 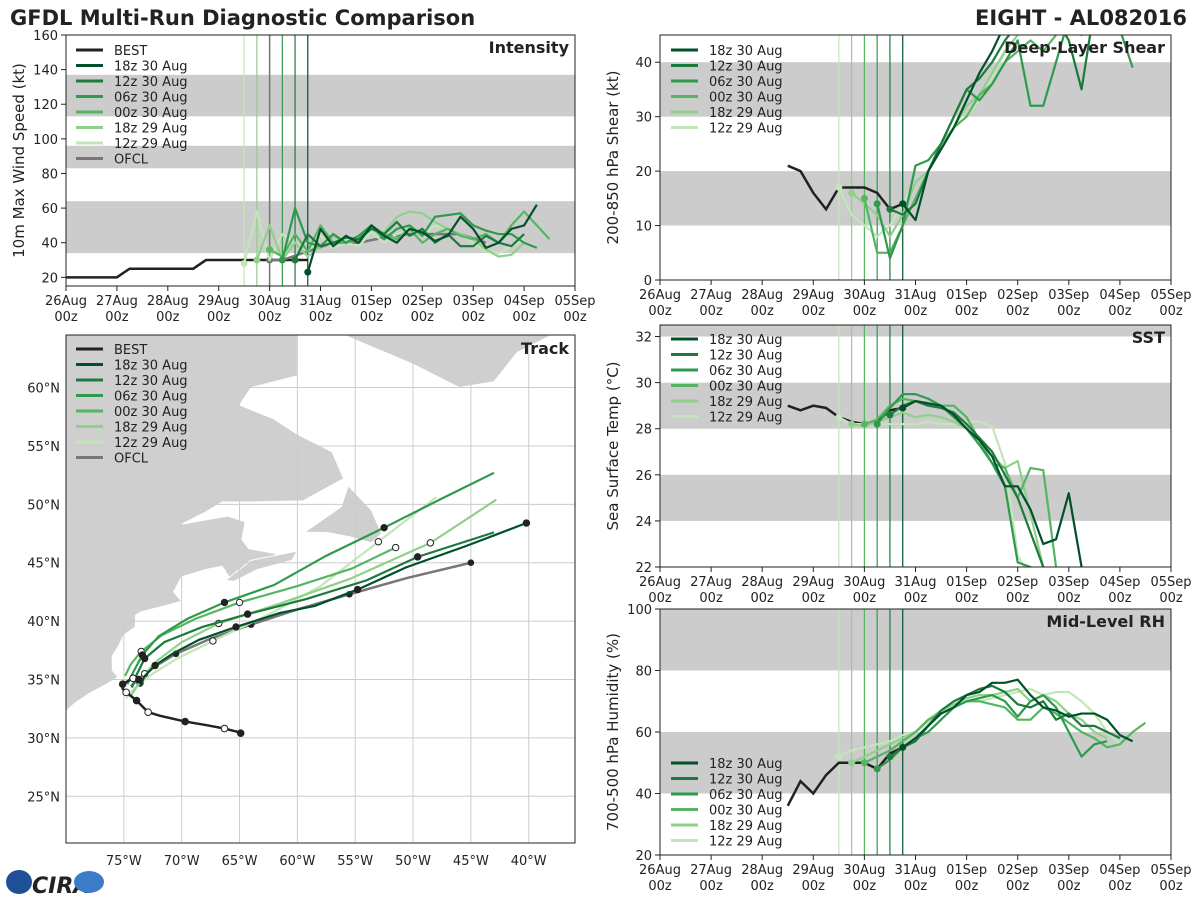 I want to click on y-tick-label: 22, so click(x=643, y=568).